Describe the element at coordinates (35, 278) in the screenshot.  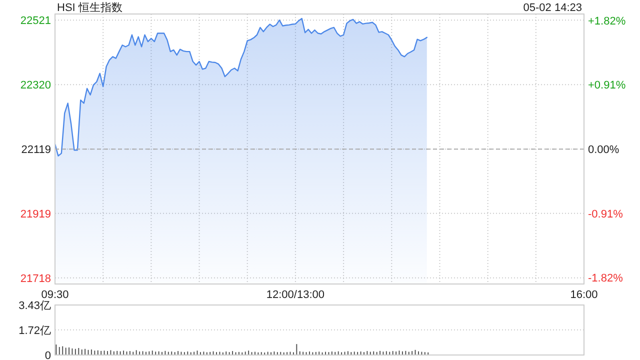
I see `ytick: 21718` at that location.